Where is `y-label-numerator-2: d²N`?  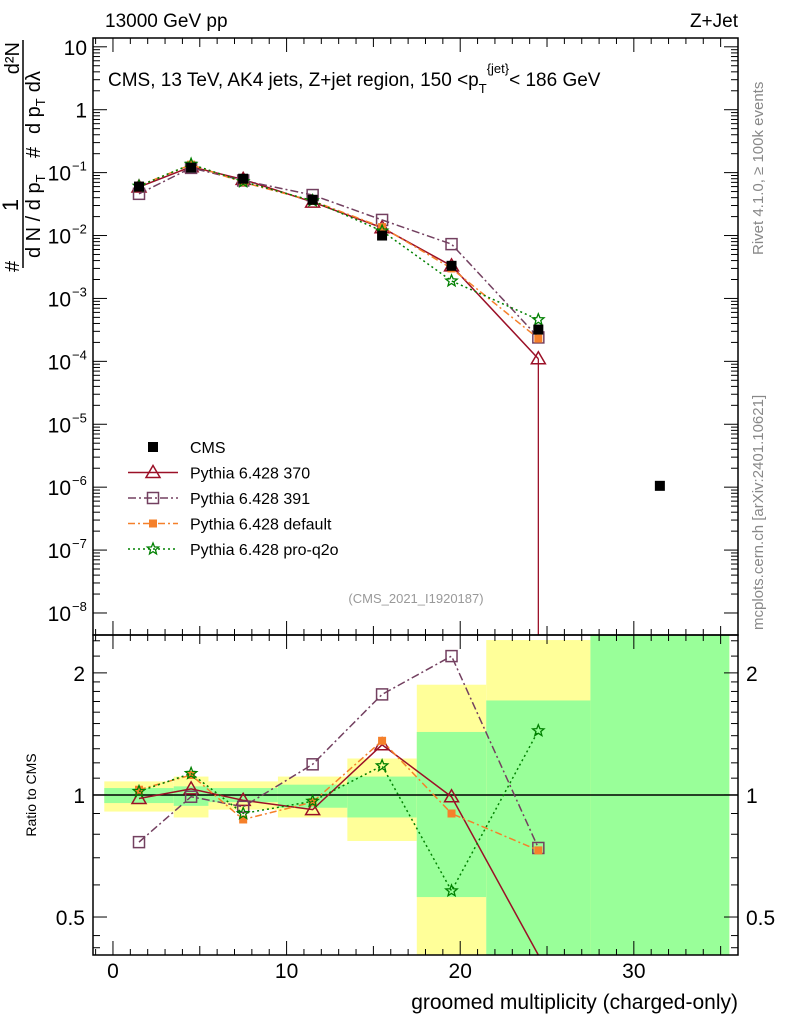
y-label-numerator-2: d²N is located at coordinates (13, 58).